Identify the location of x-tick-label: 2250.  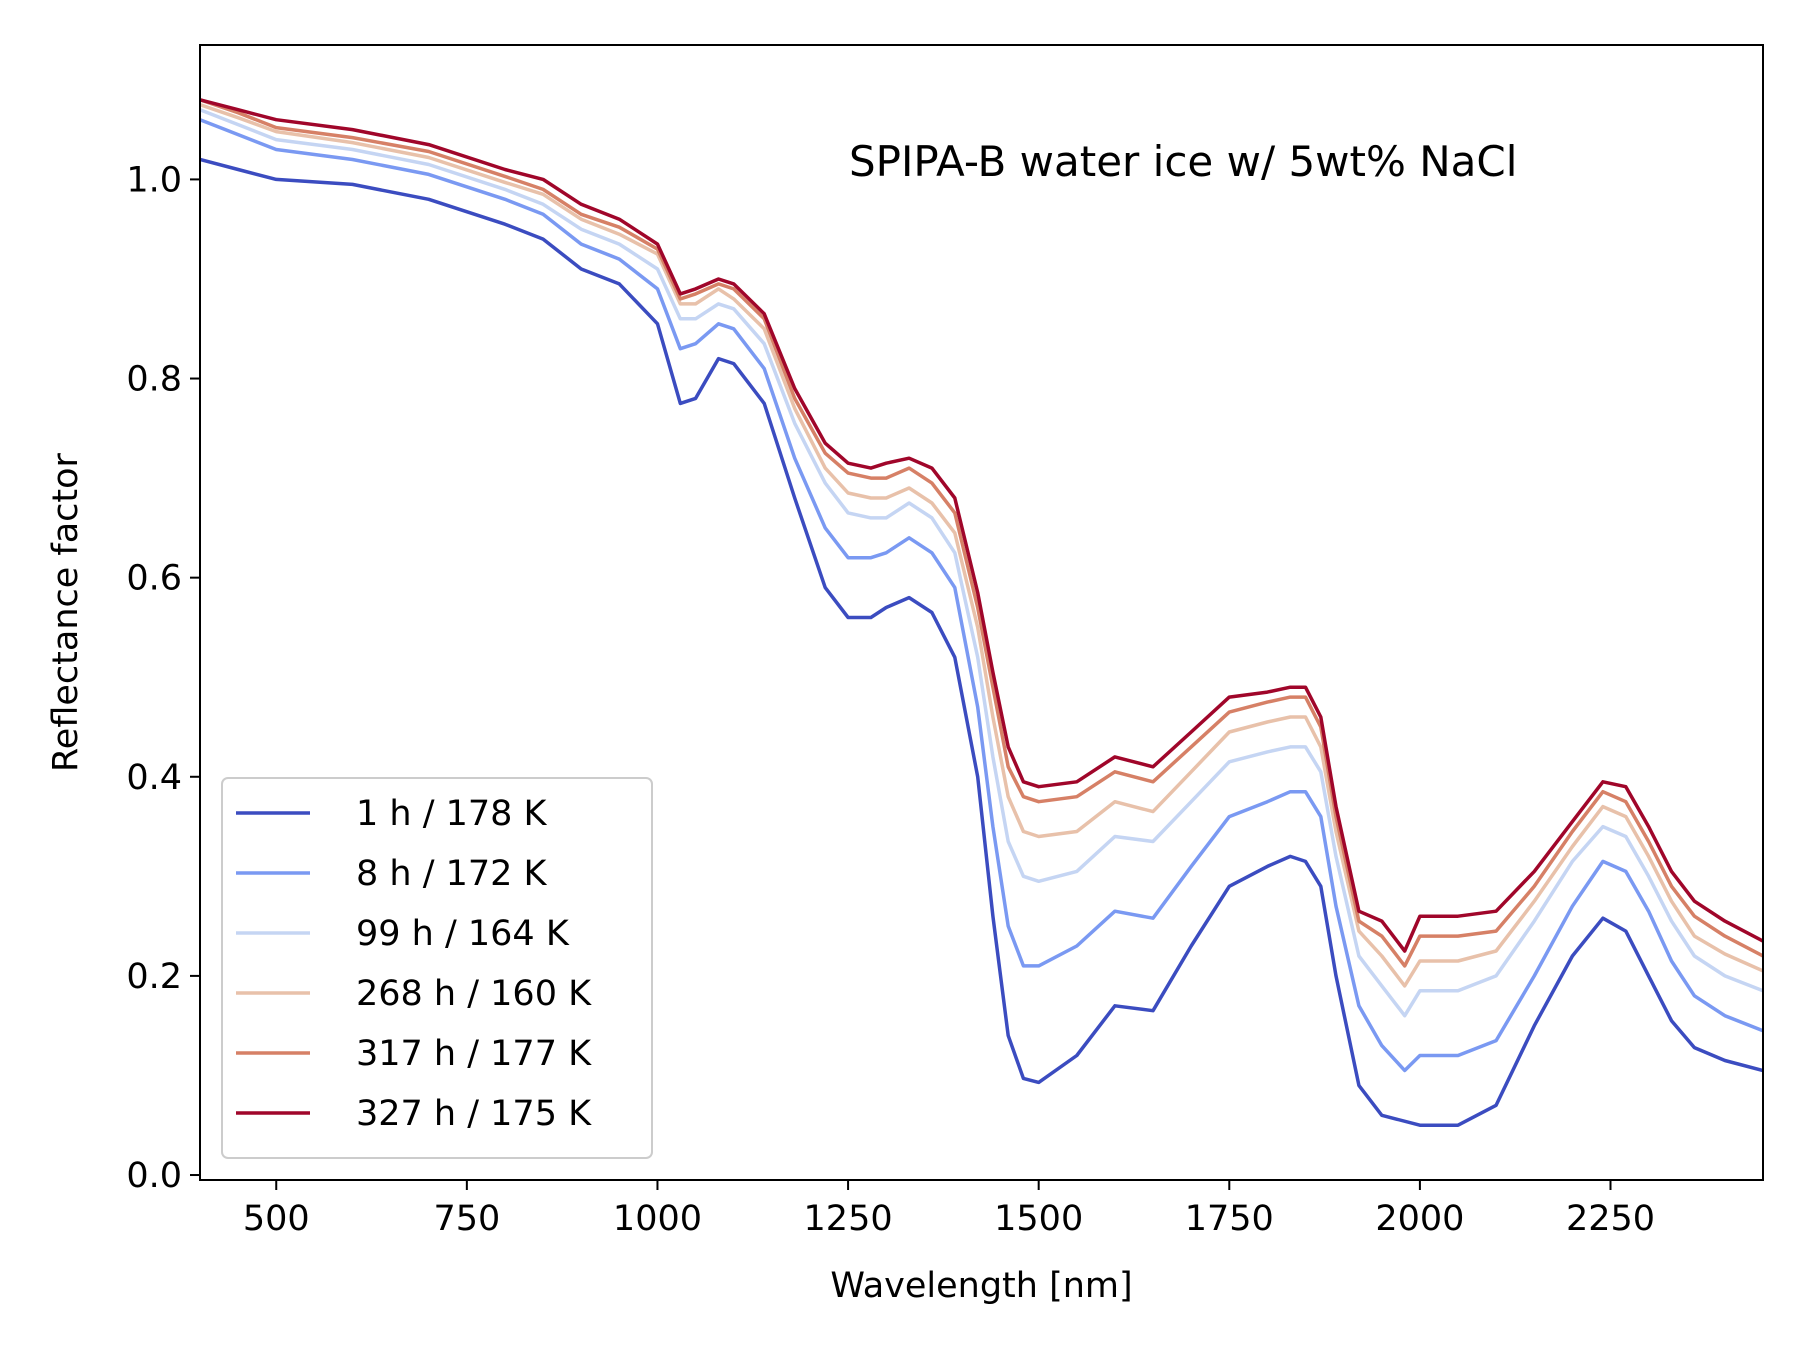
(1610, 1219).